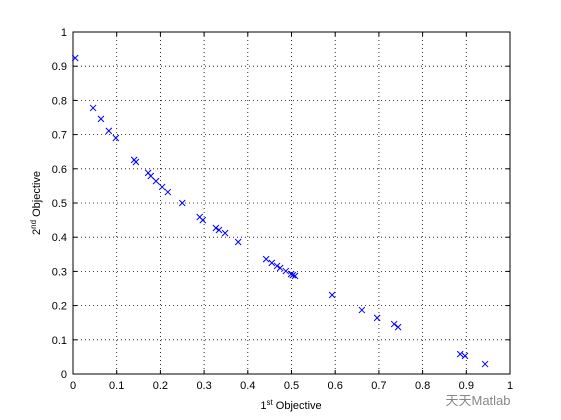 This screenshot has height=420, width=561. Describe the element at coordinates (378, 386) in the screenshot. I see `x-tick-label: 0.7` at that location.